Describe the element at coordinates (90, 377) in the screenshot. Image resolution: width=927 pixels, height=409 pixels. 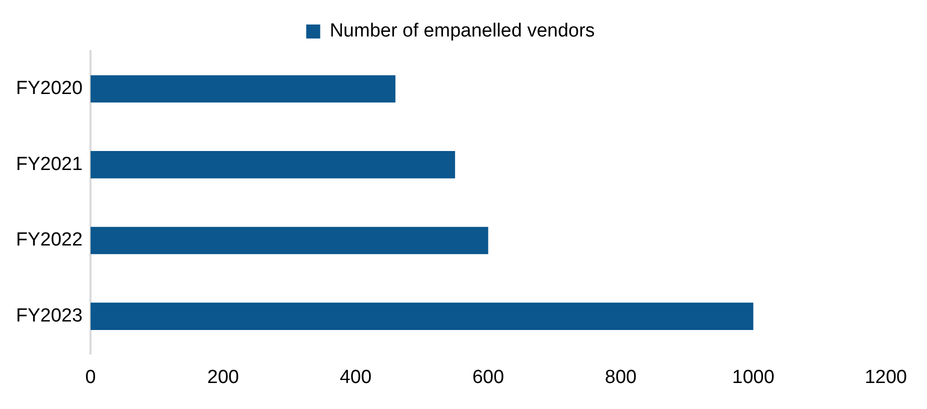
I see `x-tick-label: 0` at that location.